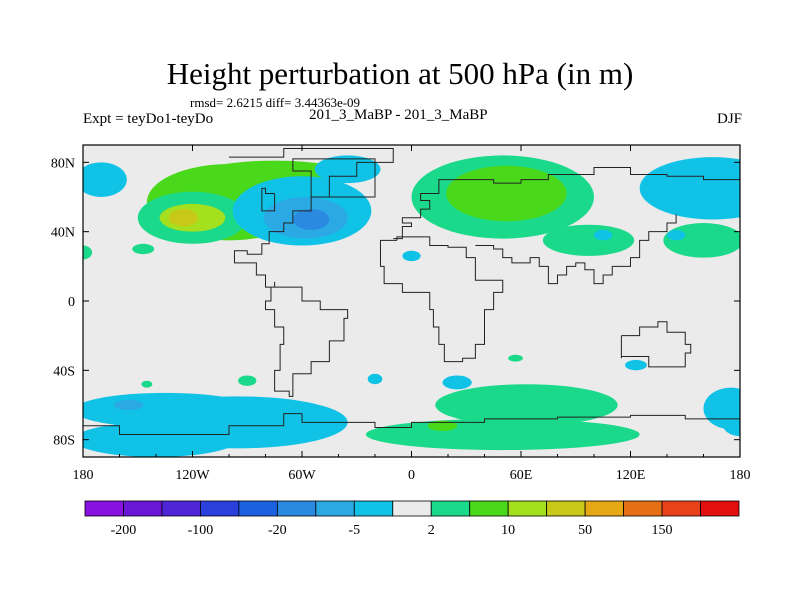 Image resolution: width=800 pixels, height=600 pixels. What do you see at coordinates (411, 475) in the screenshot?
I see `x-tick-label: 0` at bounding box center [411, 475].